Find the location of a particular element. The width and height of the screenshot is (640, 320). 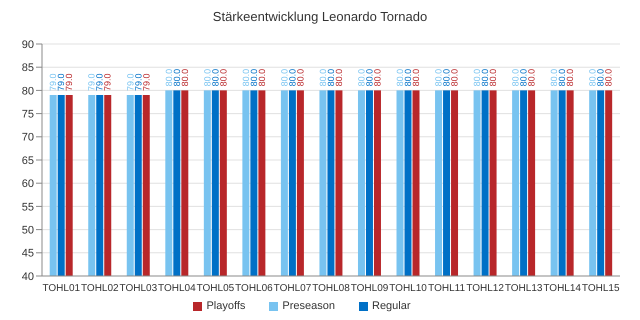

x-tick-label: TOHL06 is located at coordinates (254, 288).